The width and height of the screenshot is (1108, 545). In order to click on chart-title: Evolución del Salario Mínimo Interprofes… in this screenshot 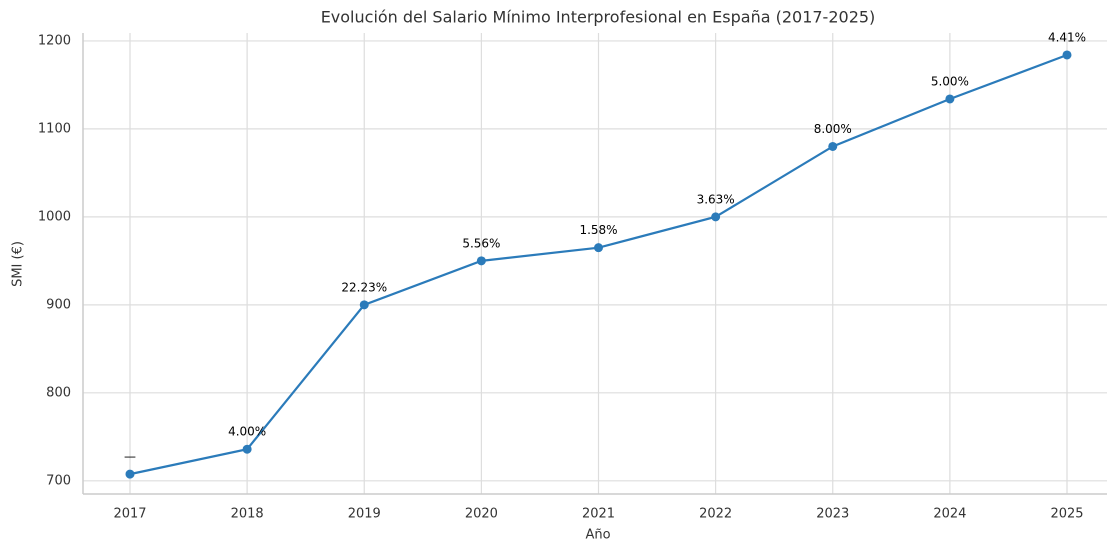, I will do `click(598, 17)`.